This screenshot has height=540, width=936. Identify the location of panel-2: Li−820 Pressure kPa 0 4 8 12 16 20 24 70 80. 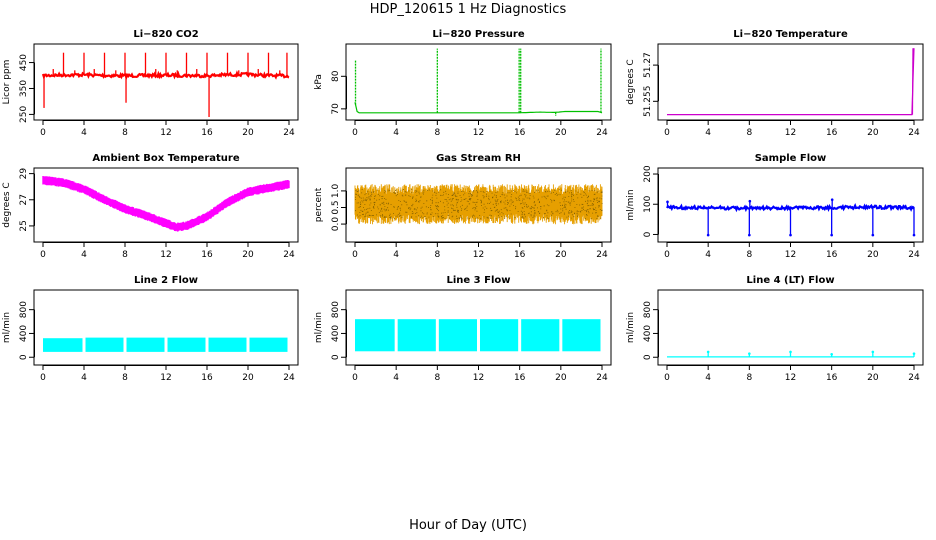
(463, 83).